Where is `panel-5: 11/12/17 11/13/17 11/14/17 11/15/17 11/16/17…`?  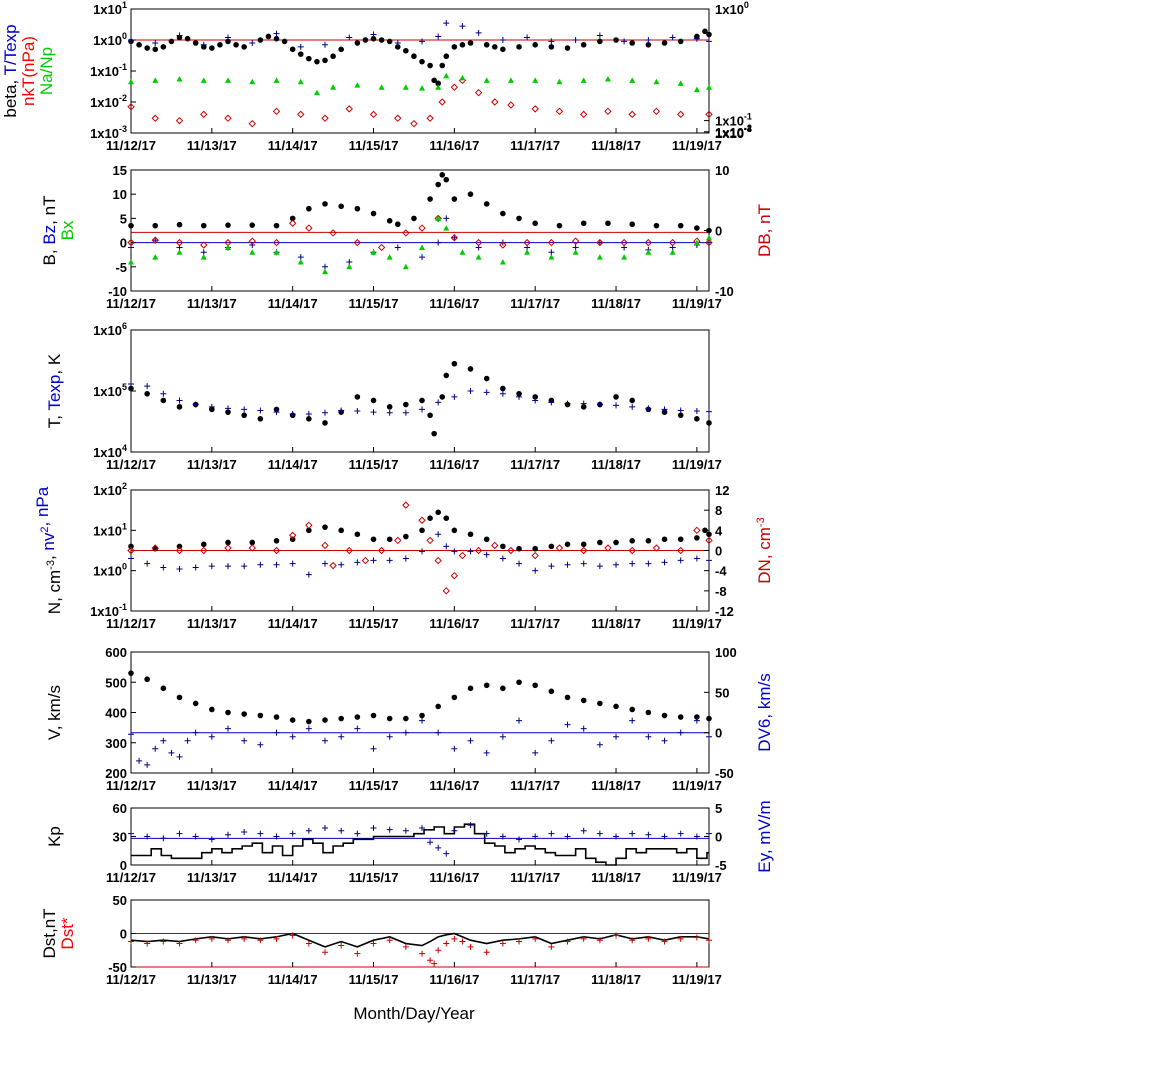
panel-5: 11/12/17 11/13/17 11/14/17 11/15/17 11/16/17… is located at coordinates (409, 719).